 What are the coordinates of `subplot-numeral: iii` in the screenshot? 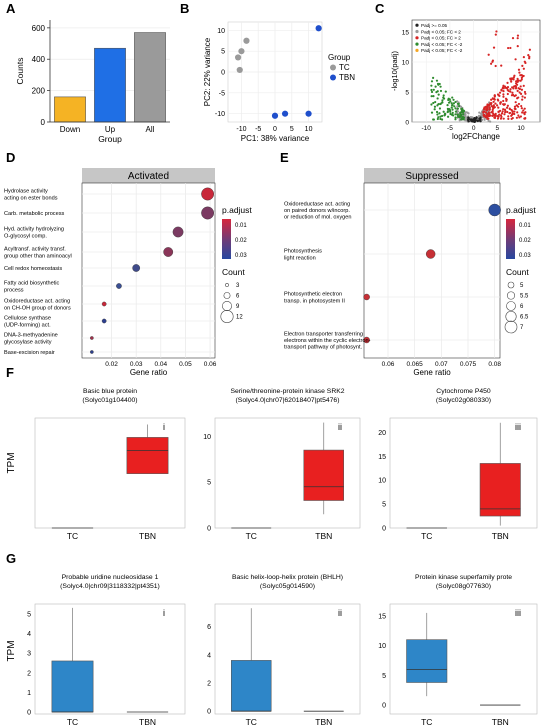 It's located at (518, 427).